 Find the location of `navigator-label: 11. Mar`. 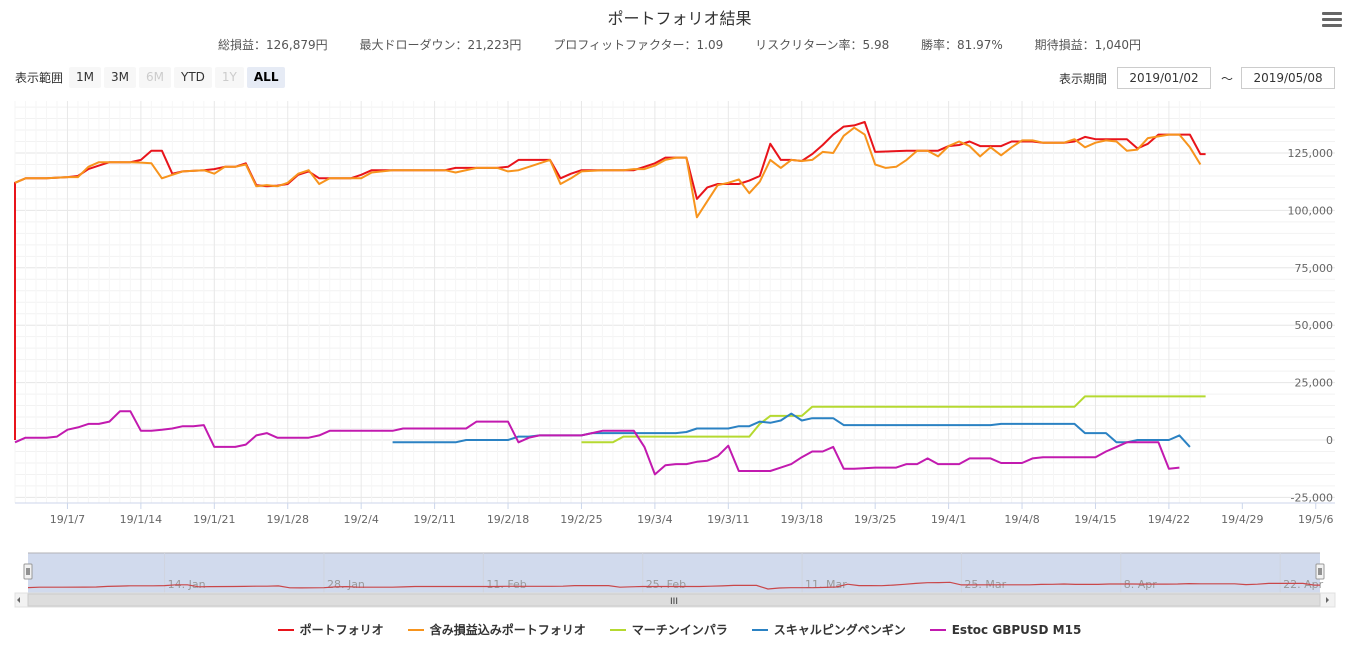

navigator-label: 11. Mar is located at coordinates (826, 584).